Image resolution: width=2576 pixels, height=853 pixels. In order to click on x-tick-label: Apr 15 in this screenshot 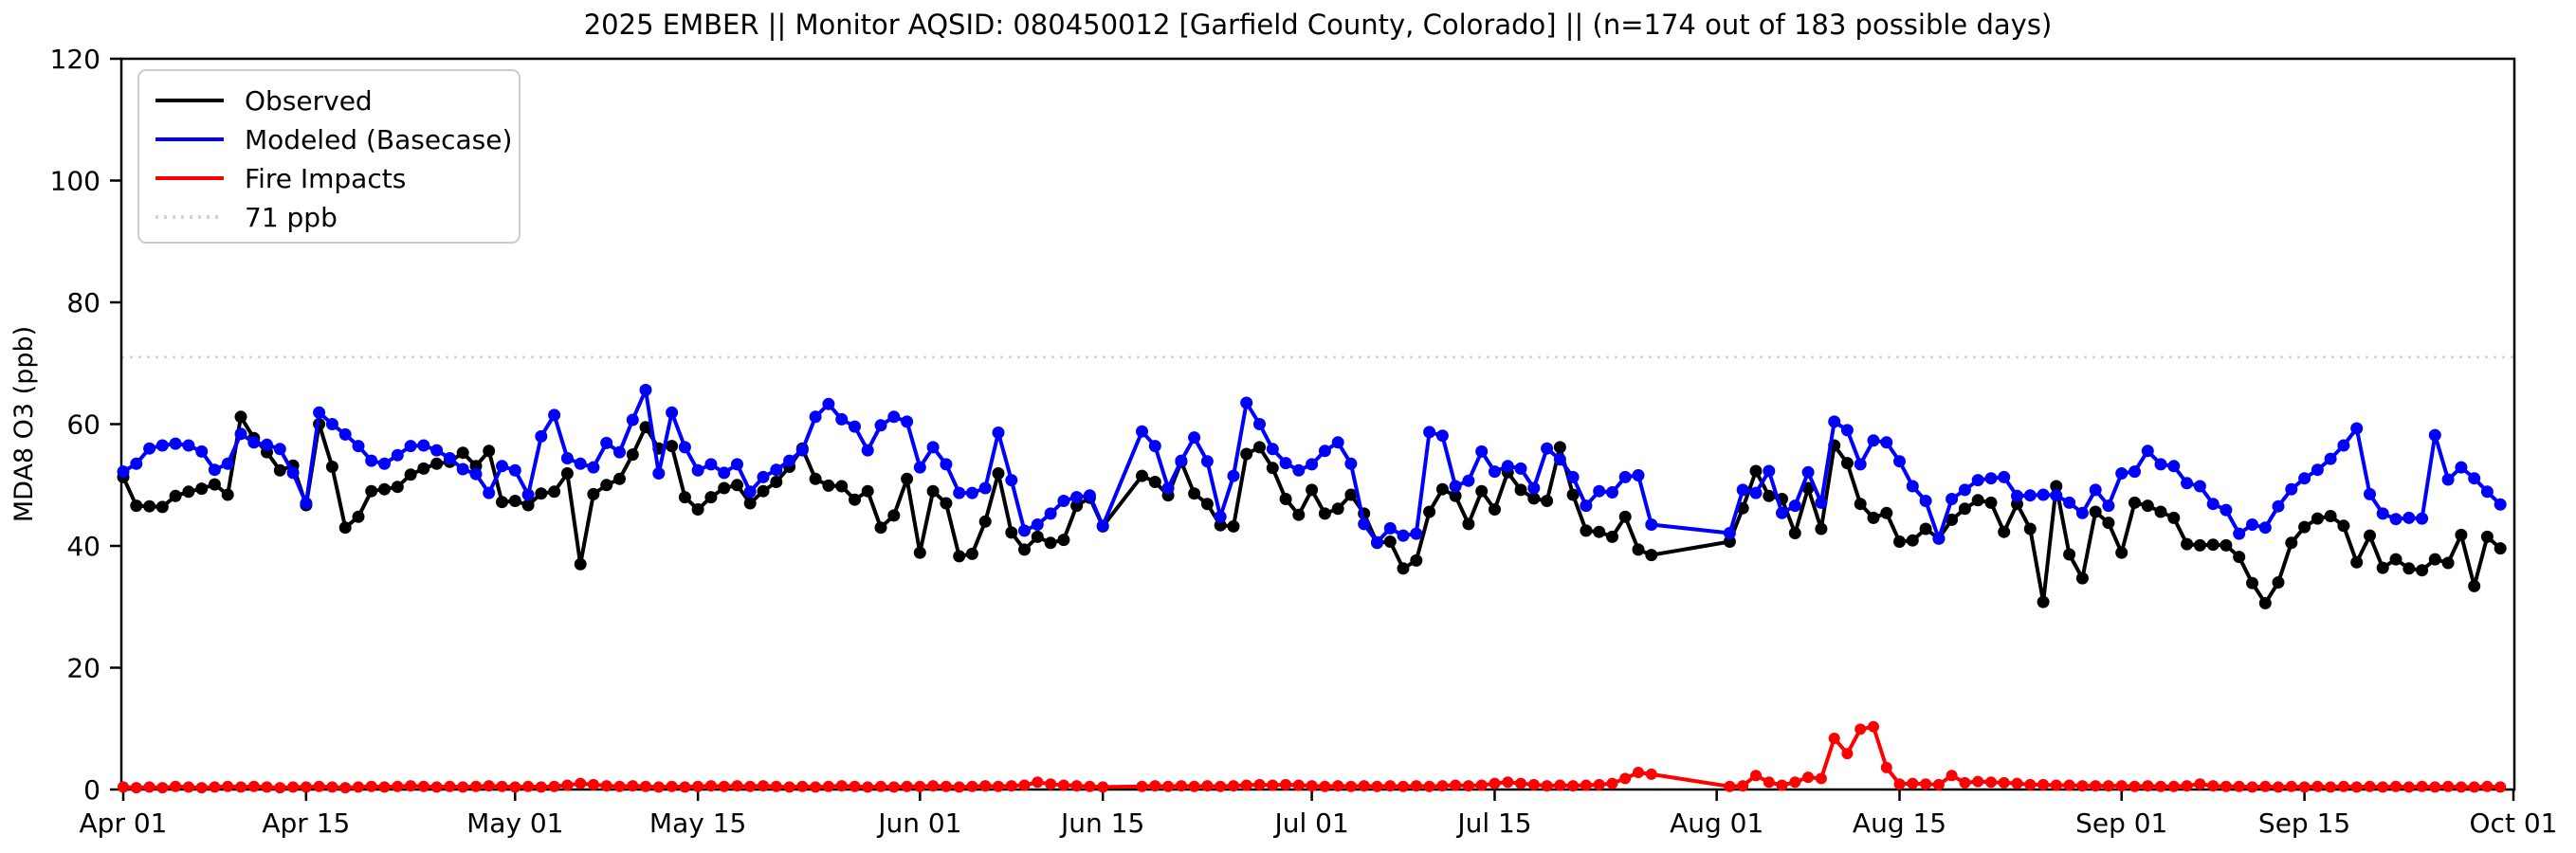, I will do `click(306, 823)`.